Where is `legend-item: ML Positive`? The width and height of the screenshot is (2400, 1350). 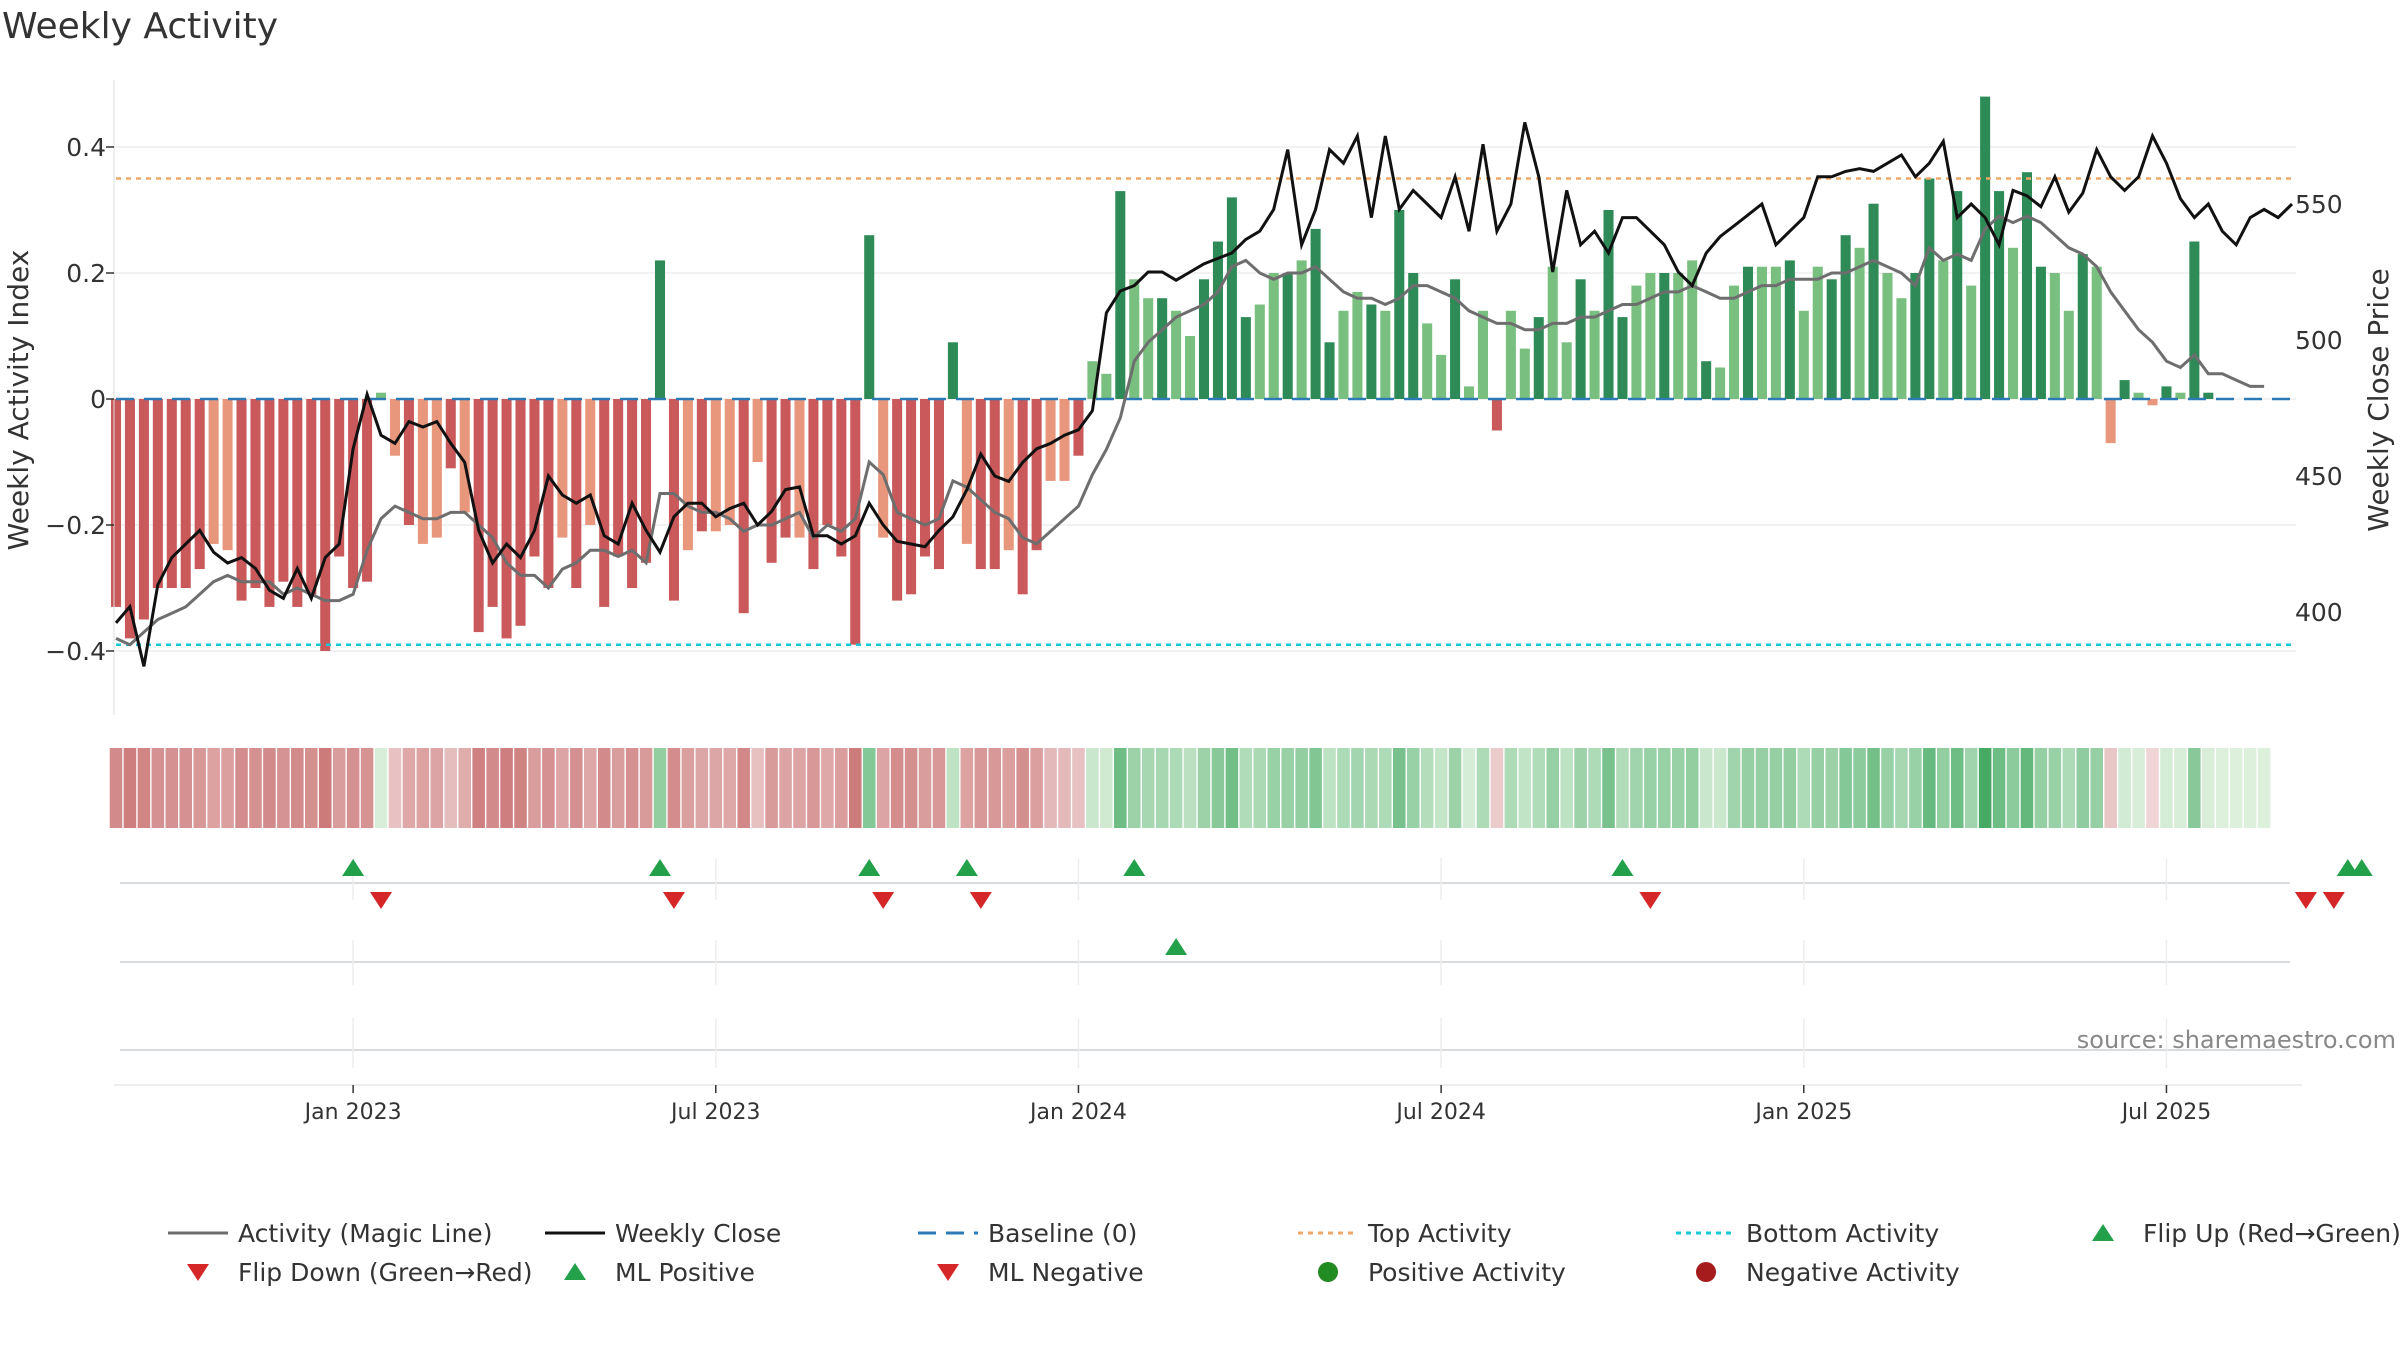
legend-item: ML Positive is located at coordinates (659, 1272).